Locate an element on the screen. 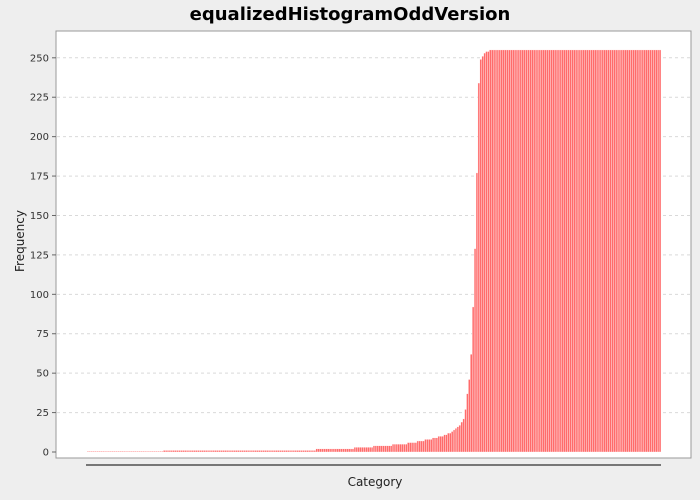 Image resolution: width=700 pixels, height=500 pixels. chart-title: equalizedHistogramOddVersion is located at coordinates (350, 14).